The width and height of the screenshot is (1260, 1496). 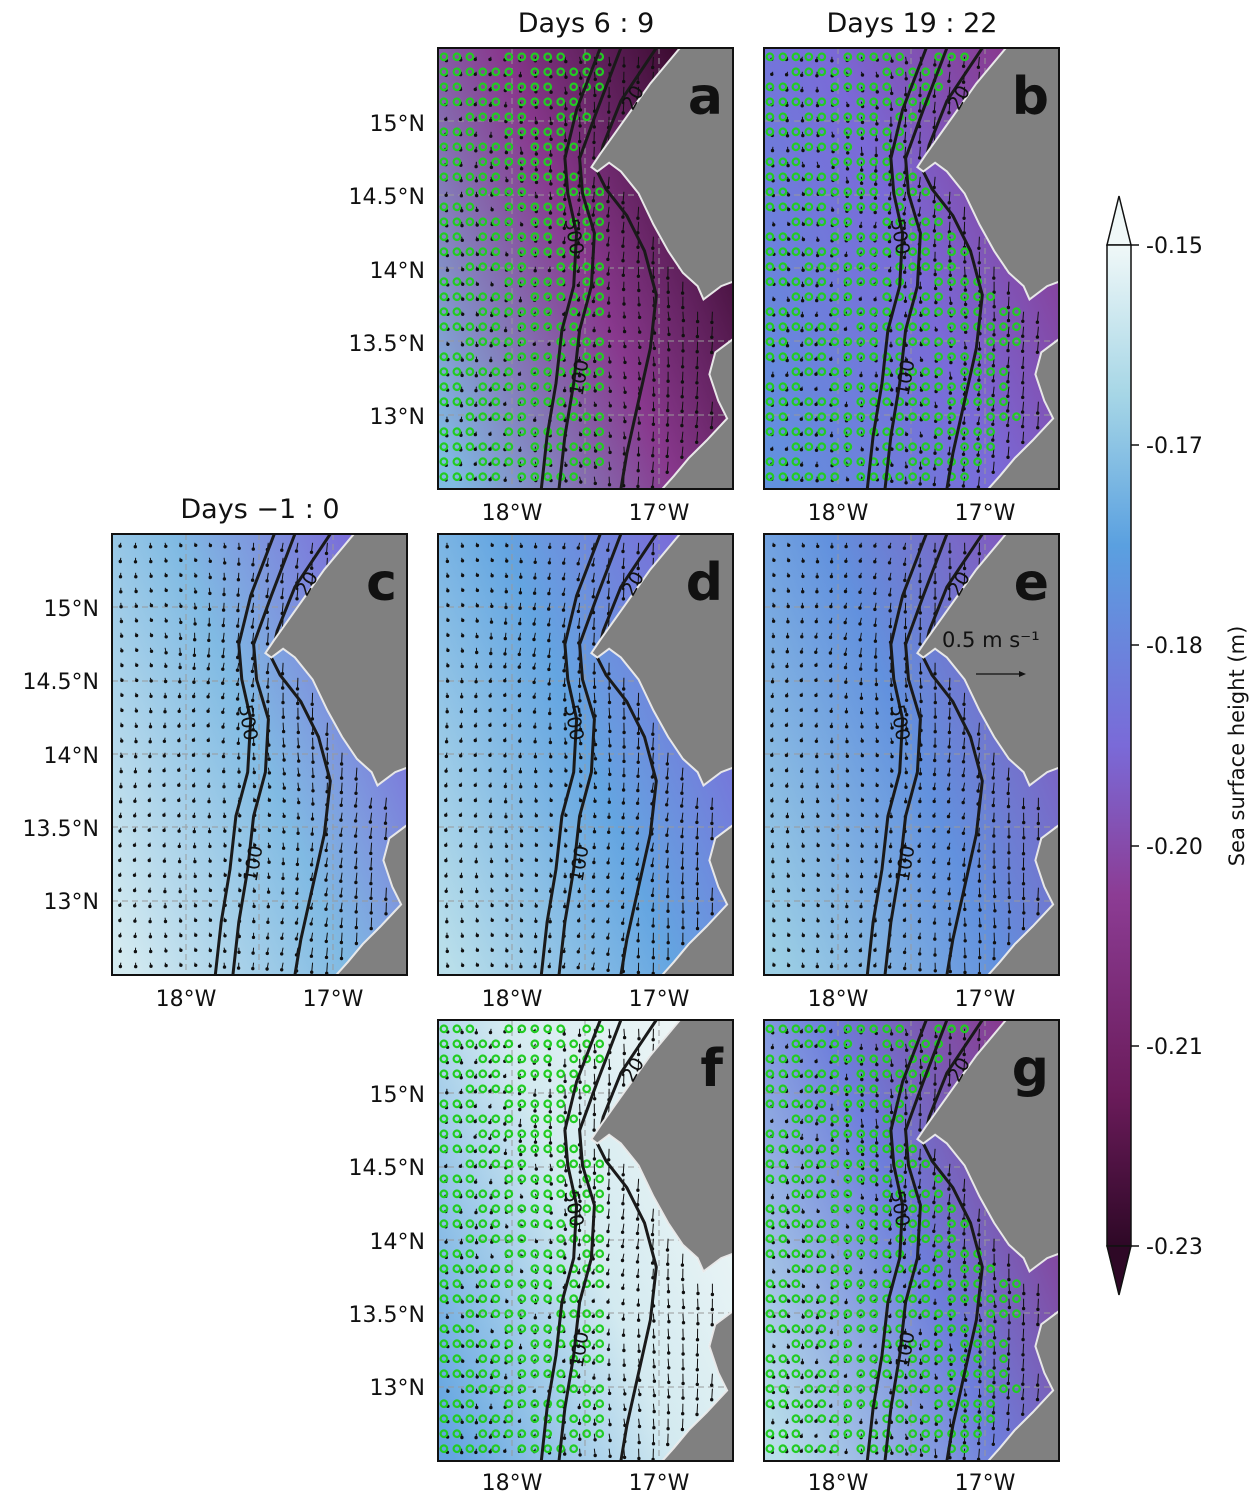 I want to click on lat-axis-row3: 15°N 14.5°N 14°N 13.5°N 13°N, so click(x=387, y=1242).